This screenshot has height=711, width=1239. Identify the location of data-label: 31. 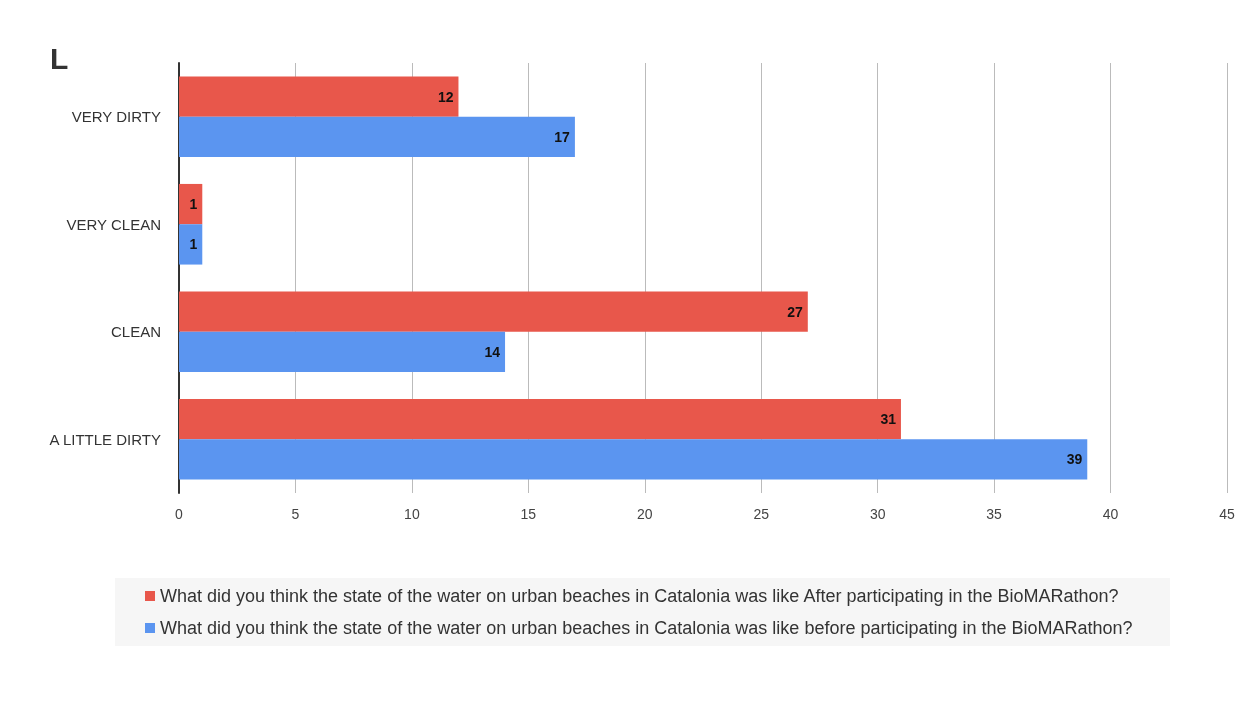
(888, 419).